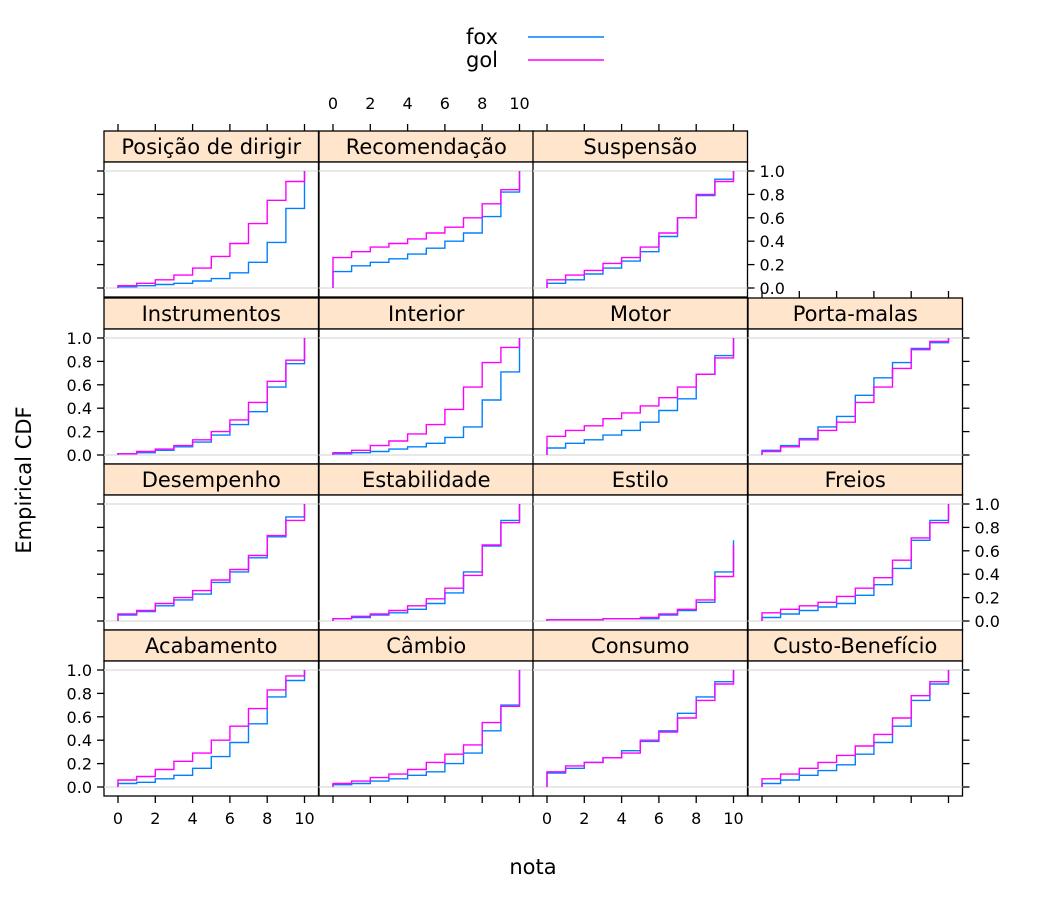 The width and height of the screenshot is (1050, 900). Describe the element at coordinates (426, 646) in the screenshot. I see `panel-title: Câmbio` at that location.